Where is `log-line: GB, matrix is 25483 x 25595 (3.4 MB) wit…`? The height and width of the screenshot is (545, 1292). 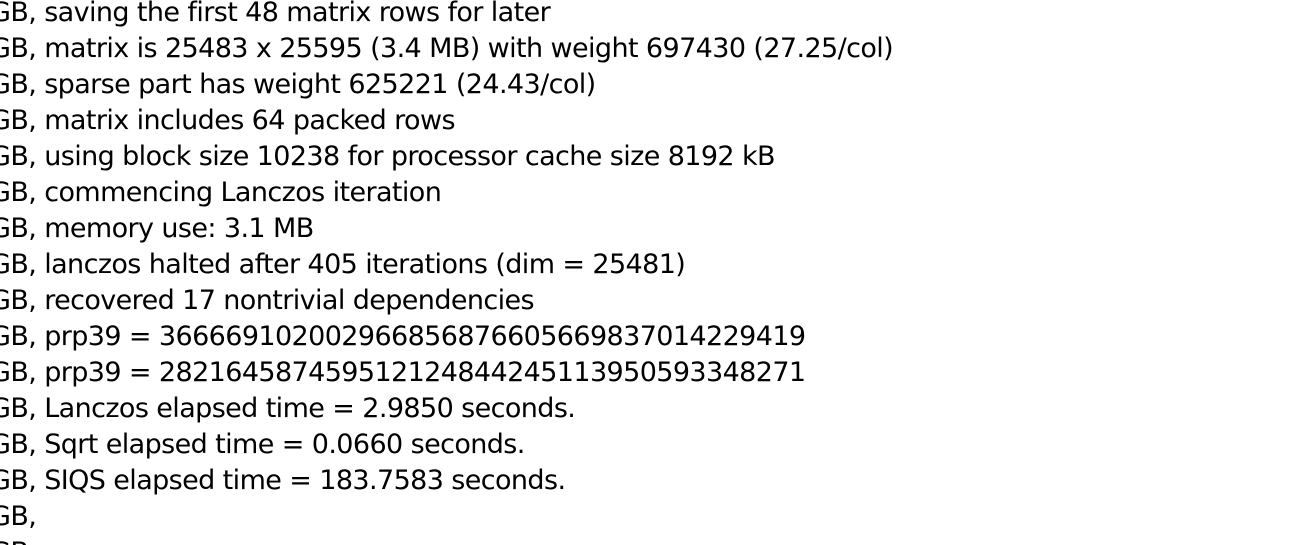
log-line: GB, matrix is 25483 x 25595 (3.4 MB) wit… is located at coordinates (447, 48).